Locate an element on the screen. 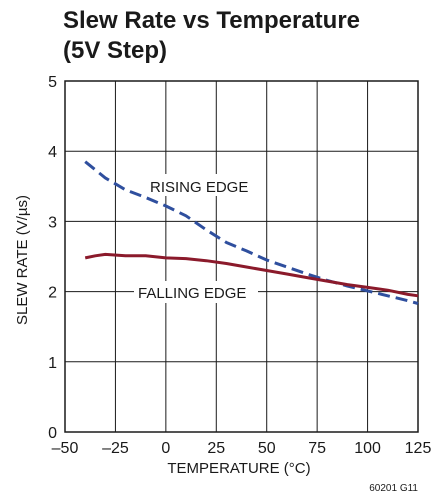  x-axis-label: TEMPERATURE (°C) is located at coordinates (238, 468).